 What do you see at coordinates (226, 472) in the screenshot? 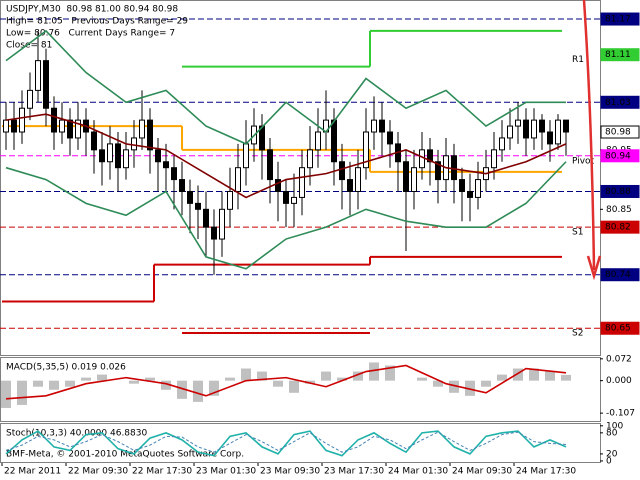
I see `x-tick-label: 23 Mar 01:30` at bounding box center [226, 472].